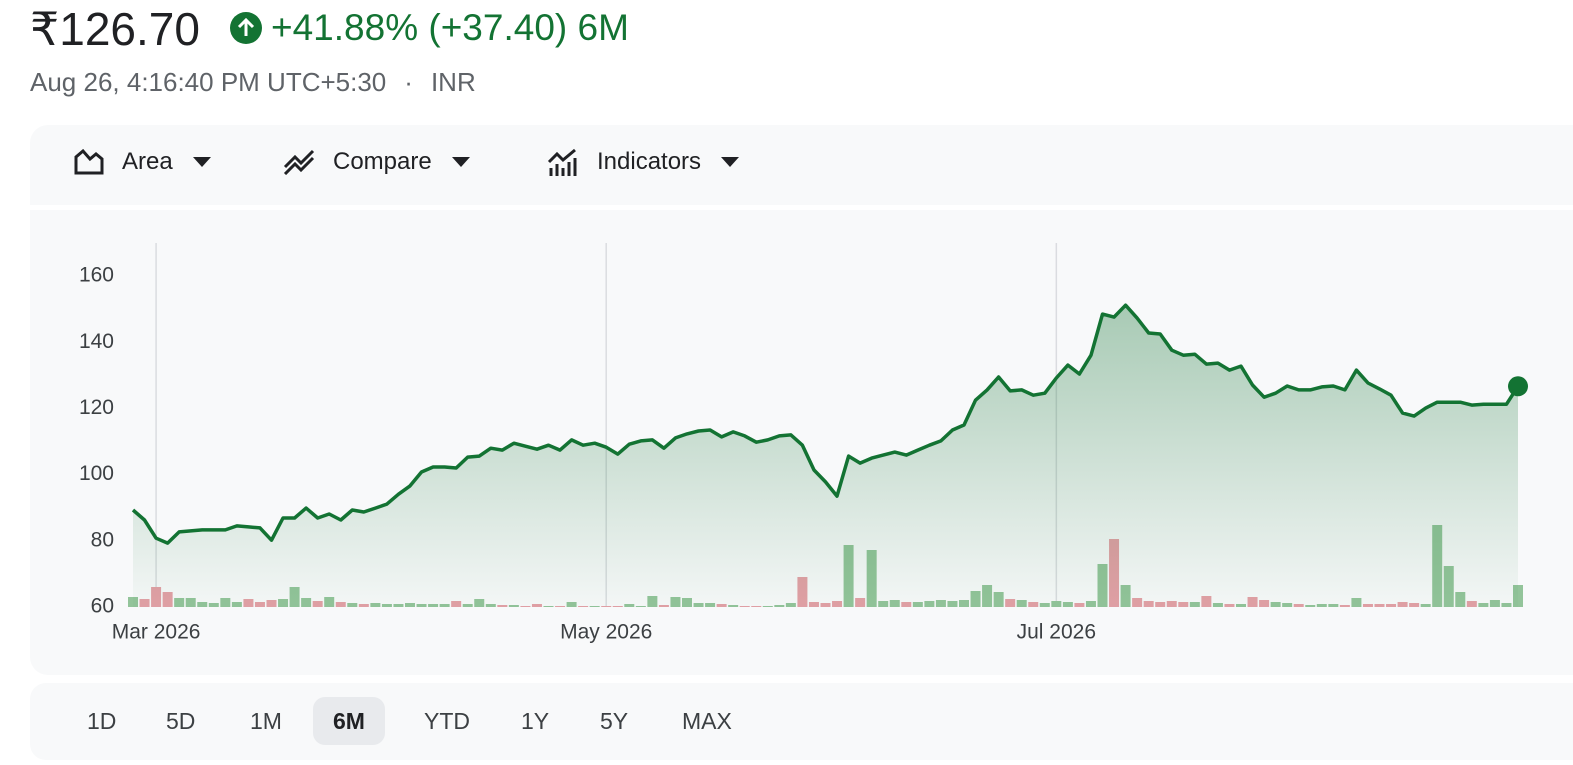 The width and height of the screenshot is (1573, 765). I want to click on indicators-button: Indicators, so click(643, 162).